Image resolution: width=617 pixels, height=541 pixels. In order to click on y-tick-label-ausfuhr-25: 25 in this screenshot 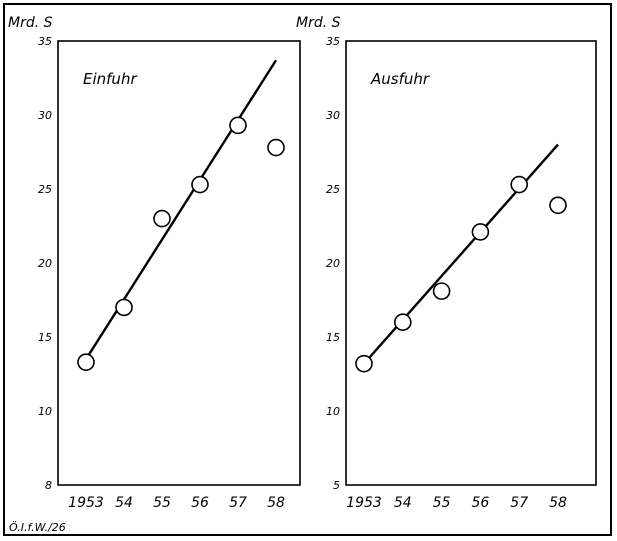, I will do `click(333, 189)`.